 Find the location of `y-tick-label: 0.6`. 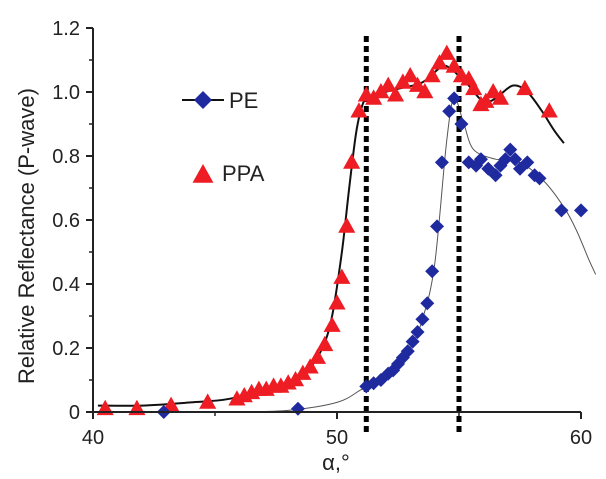

y-tick-label: 0.6 is located at coordinates (66, 221).